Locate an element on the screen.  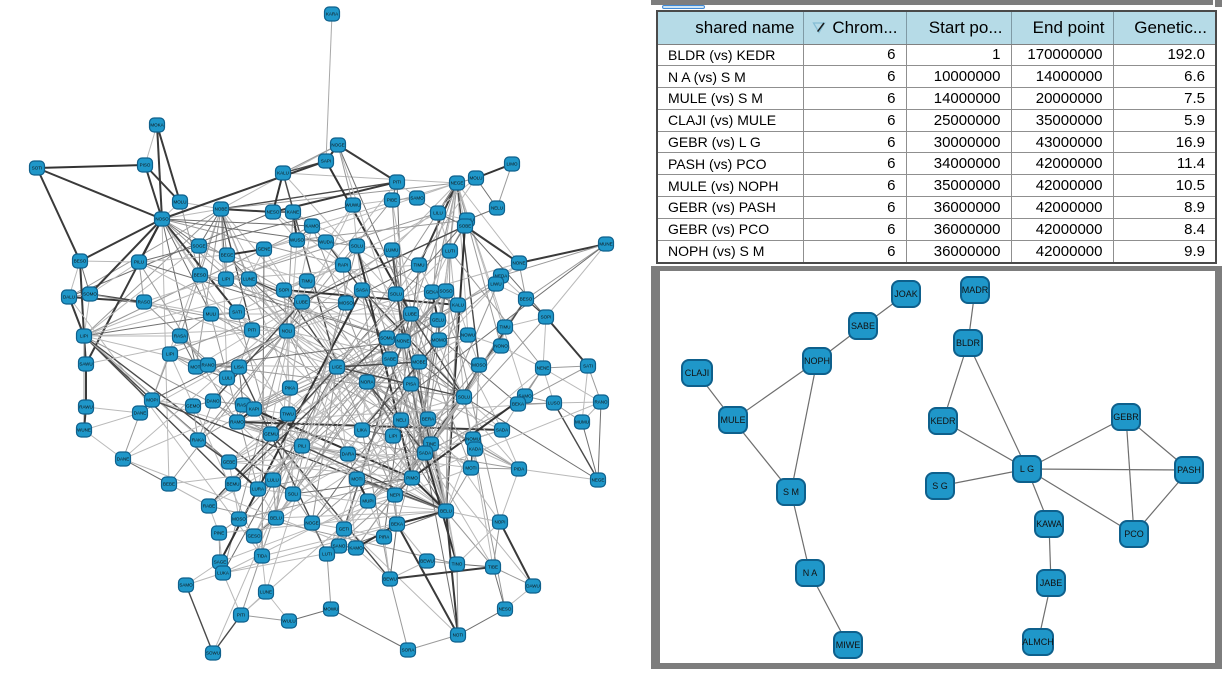
svg-text: NOTI is located at coordinates (458, 635).